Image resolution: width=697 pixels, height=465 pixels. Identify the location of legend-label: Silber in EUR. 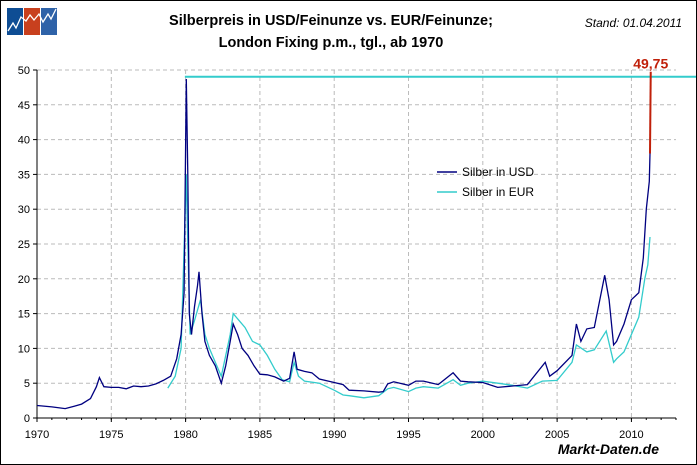
(498, 192).